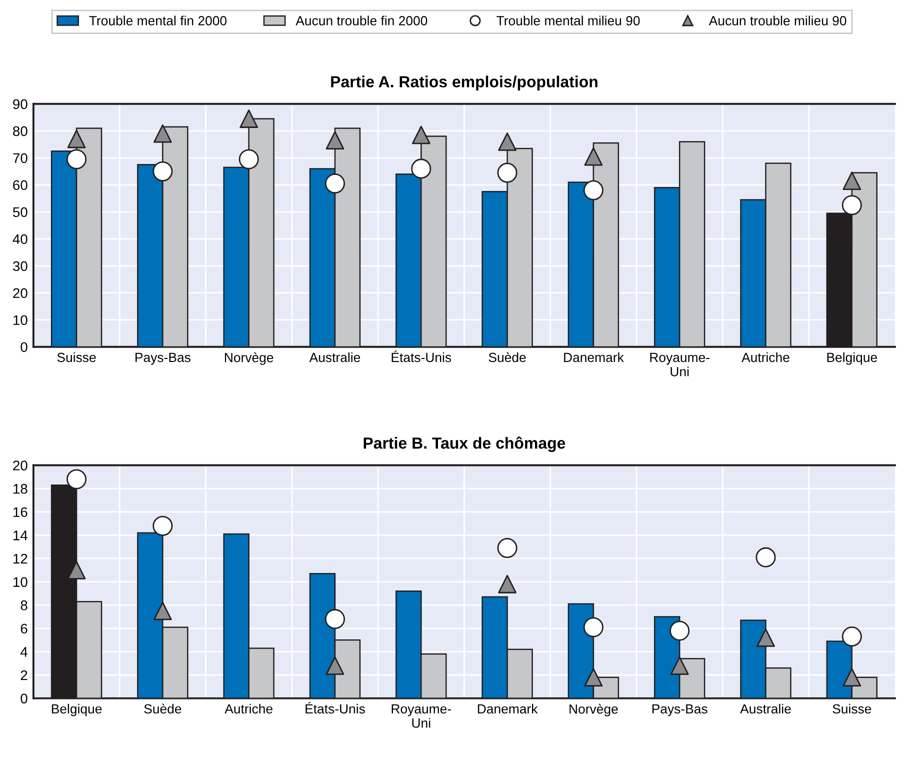 The height and width of the screenshot is (764, 904). I want to click on legend-label: Aucun trouble milieu 90, so click(777, 21).